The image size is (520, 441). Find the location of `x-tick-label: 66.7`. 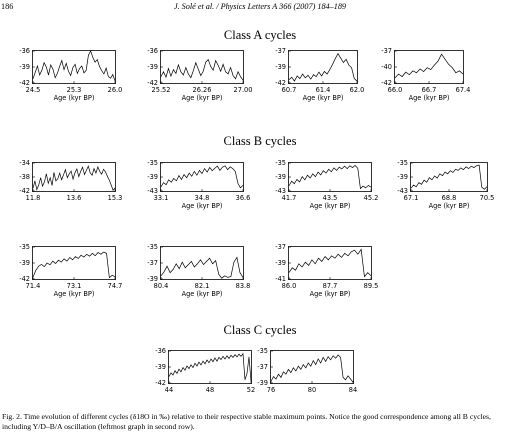

x-tick-label: 66.7 is located at coordinates (429, 90).